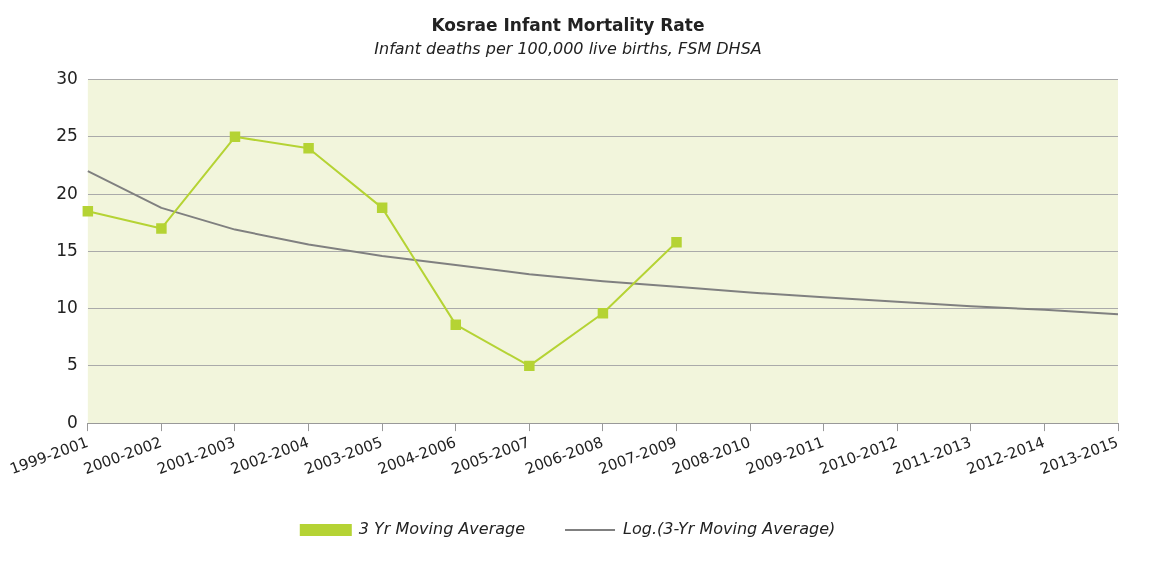 Image resolution: width=1161 pixels, height=561 pixels. Describe the element at coordinates (67, 135) in the screenshot. I see `y-tick-label: 25` at that location.